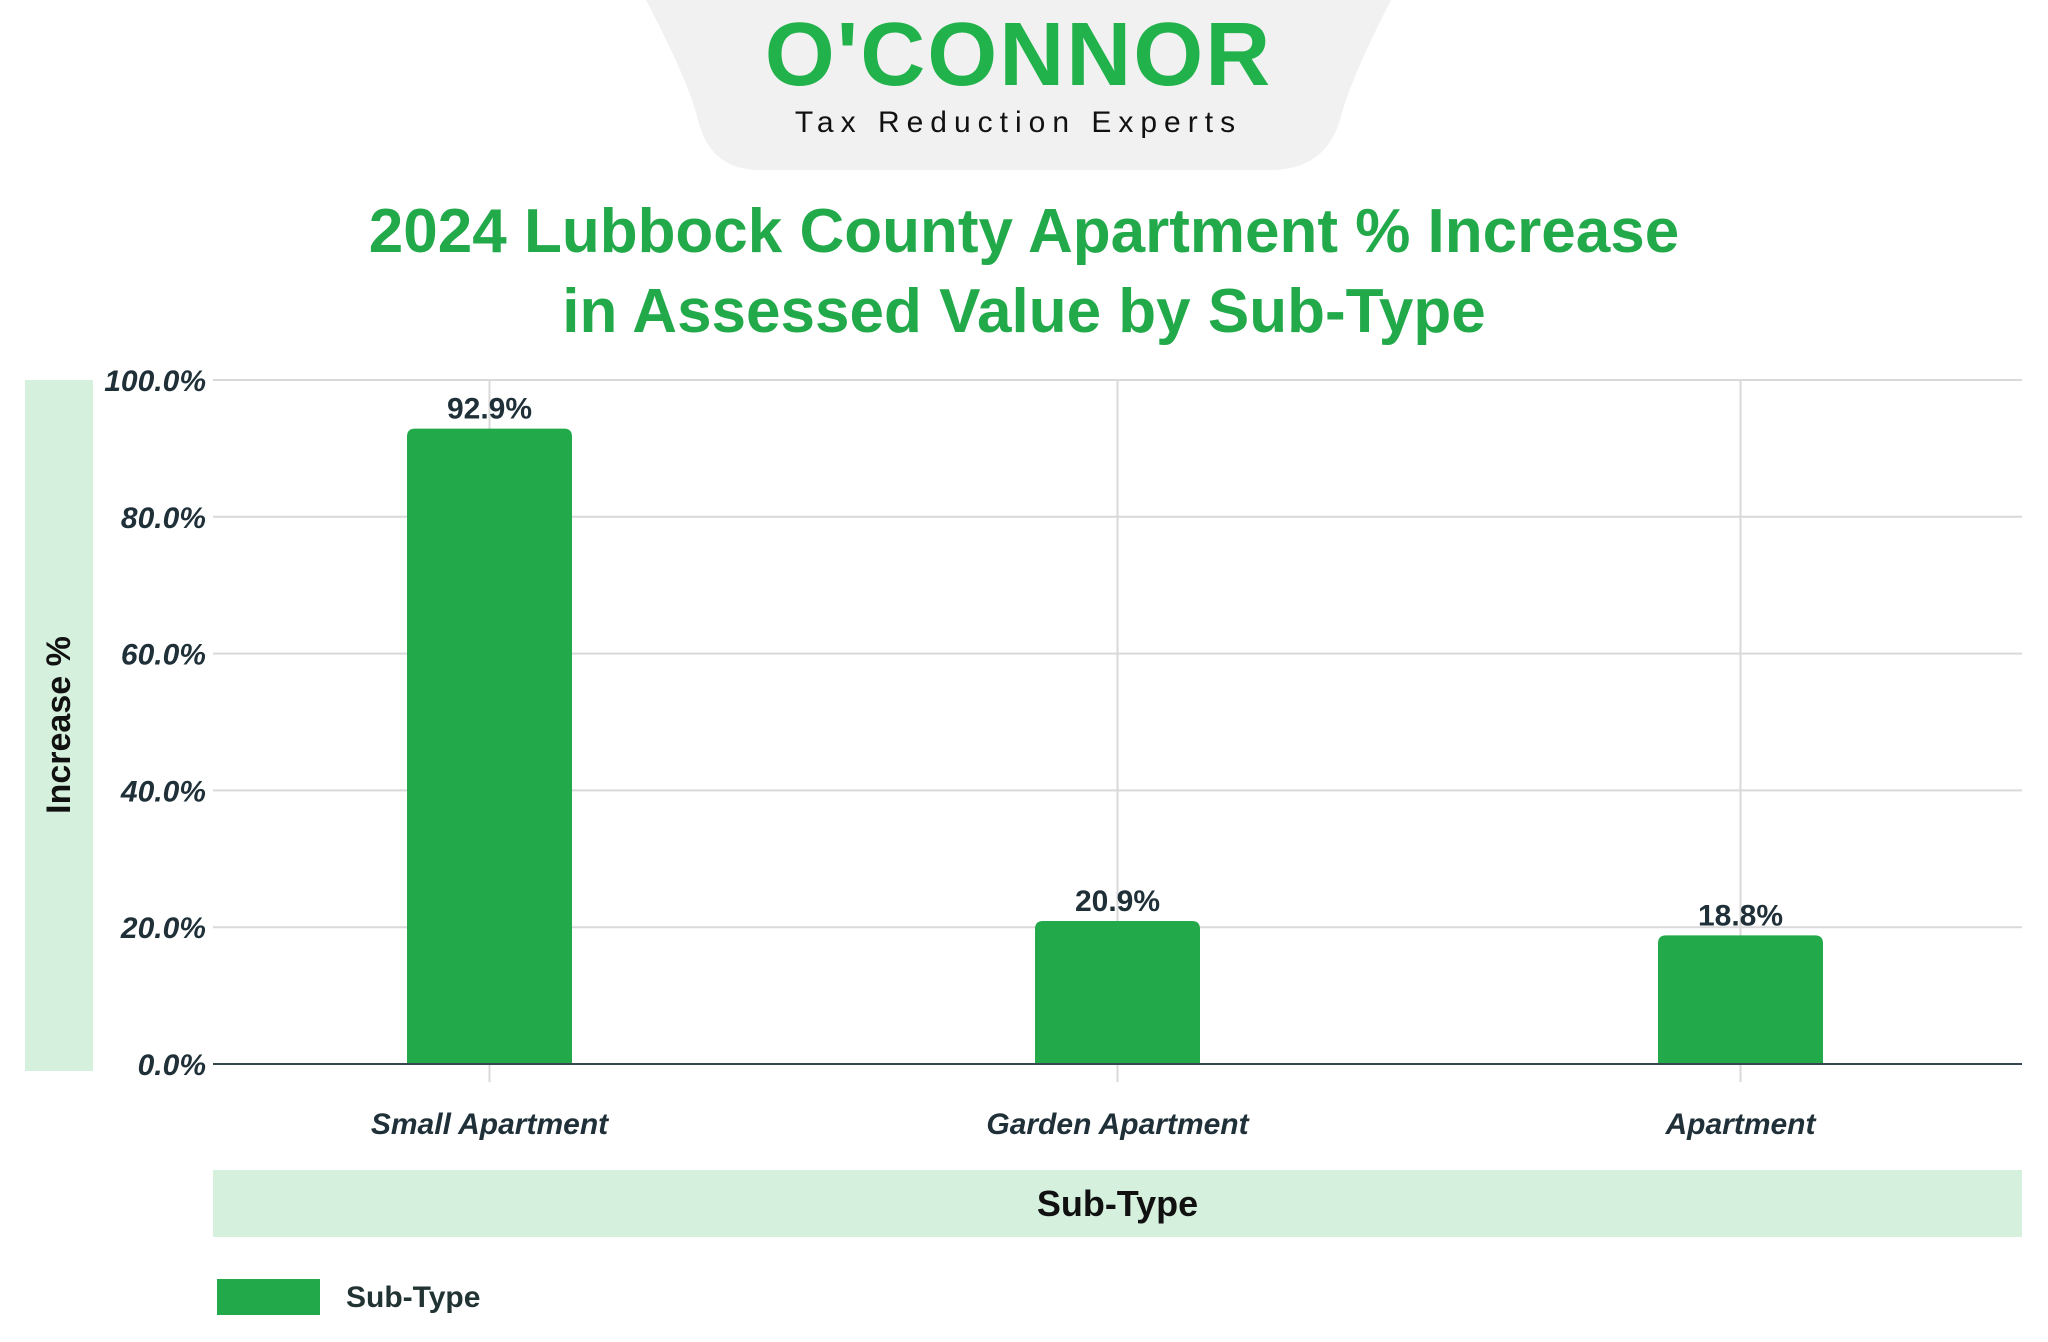 The image size is (2048, 1342). What do you see at coordinates (163, 518) in the screenshot?
I see `y-tick-label: 80.0%` at bounding box center [163, 518].